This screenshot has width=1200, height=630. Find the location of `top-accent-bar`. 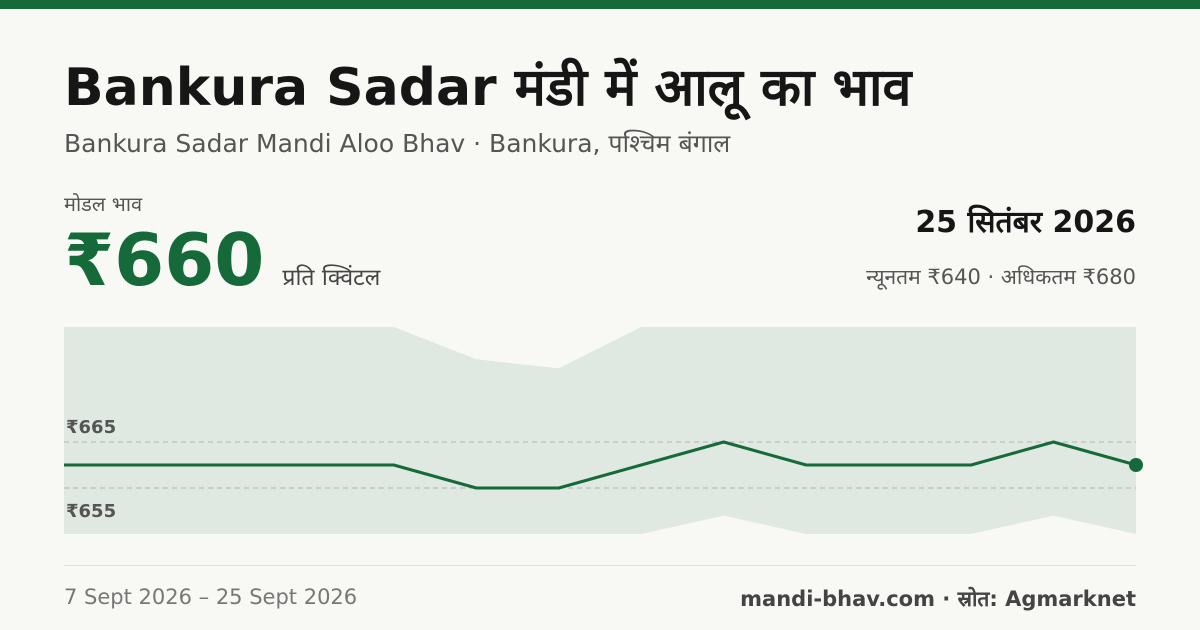

top-accent-bar is located at coordinates (600, 4).